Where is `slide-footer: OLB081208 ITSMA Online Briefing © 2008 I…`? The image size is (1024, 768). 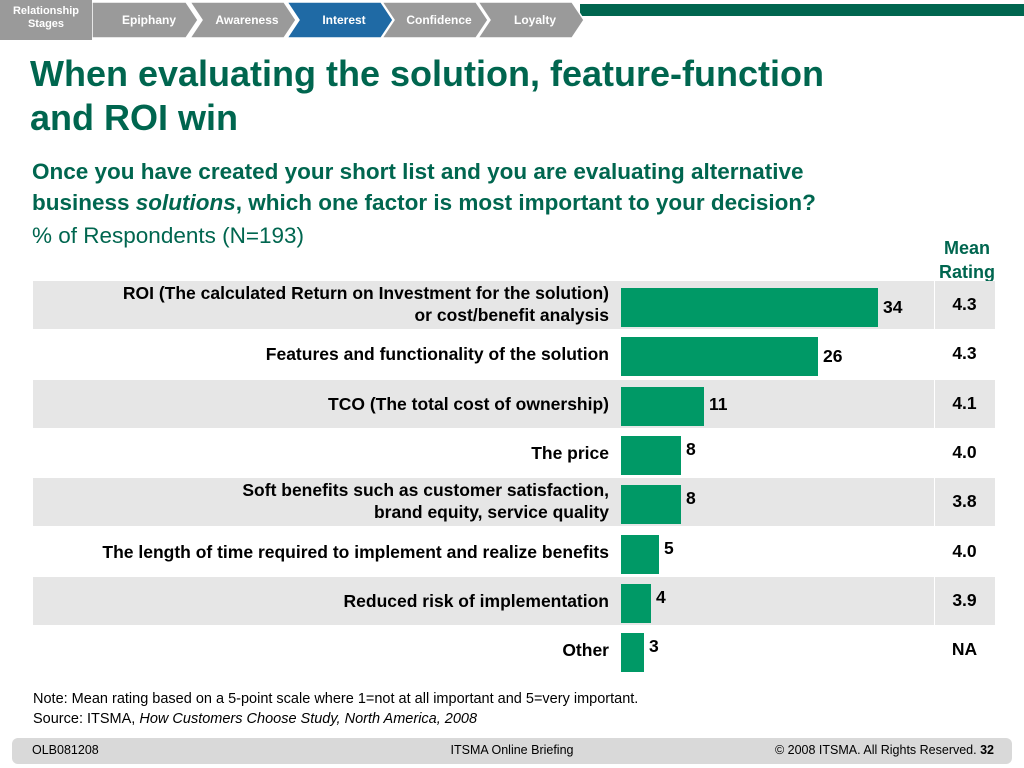 slide-footer: OLB081208 ITSMA Online Briefing © 2008 I… is located at coordinates (512, 751).